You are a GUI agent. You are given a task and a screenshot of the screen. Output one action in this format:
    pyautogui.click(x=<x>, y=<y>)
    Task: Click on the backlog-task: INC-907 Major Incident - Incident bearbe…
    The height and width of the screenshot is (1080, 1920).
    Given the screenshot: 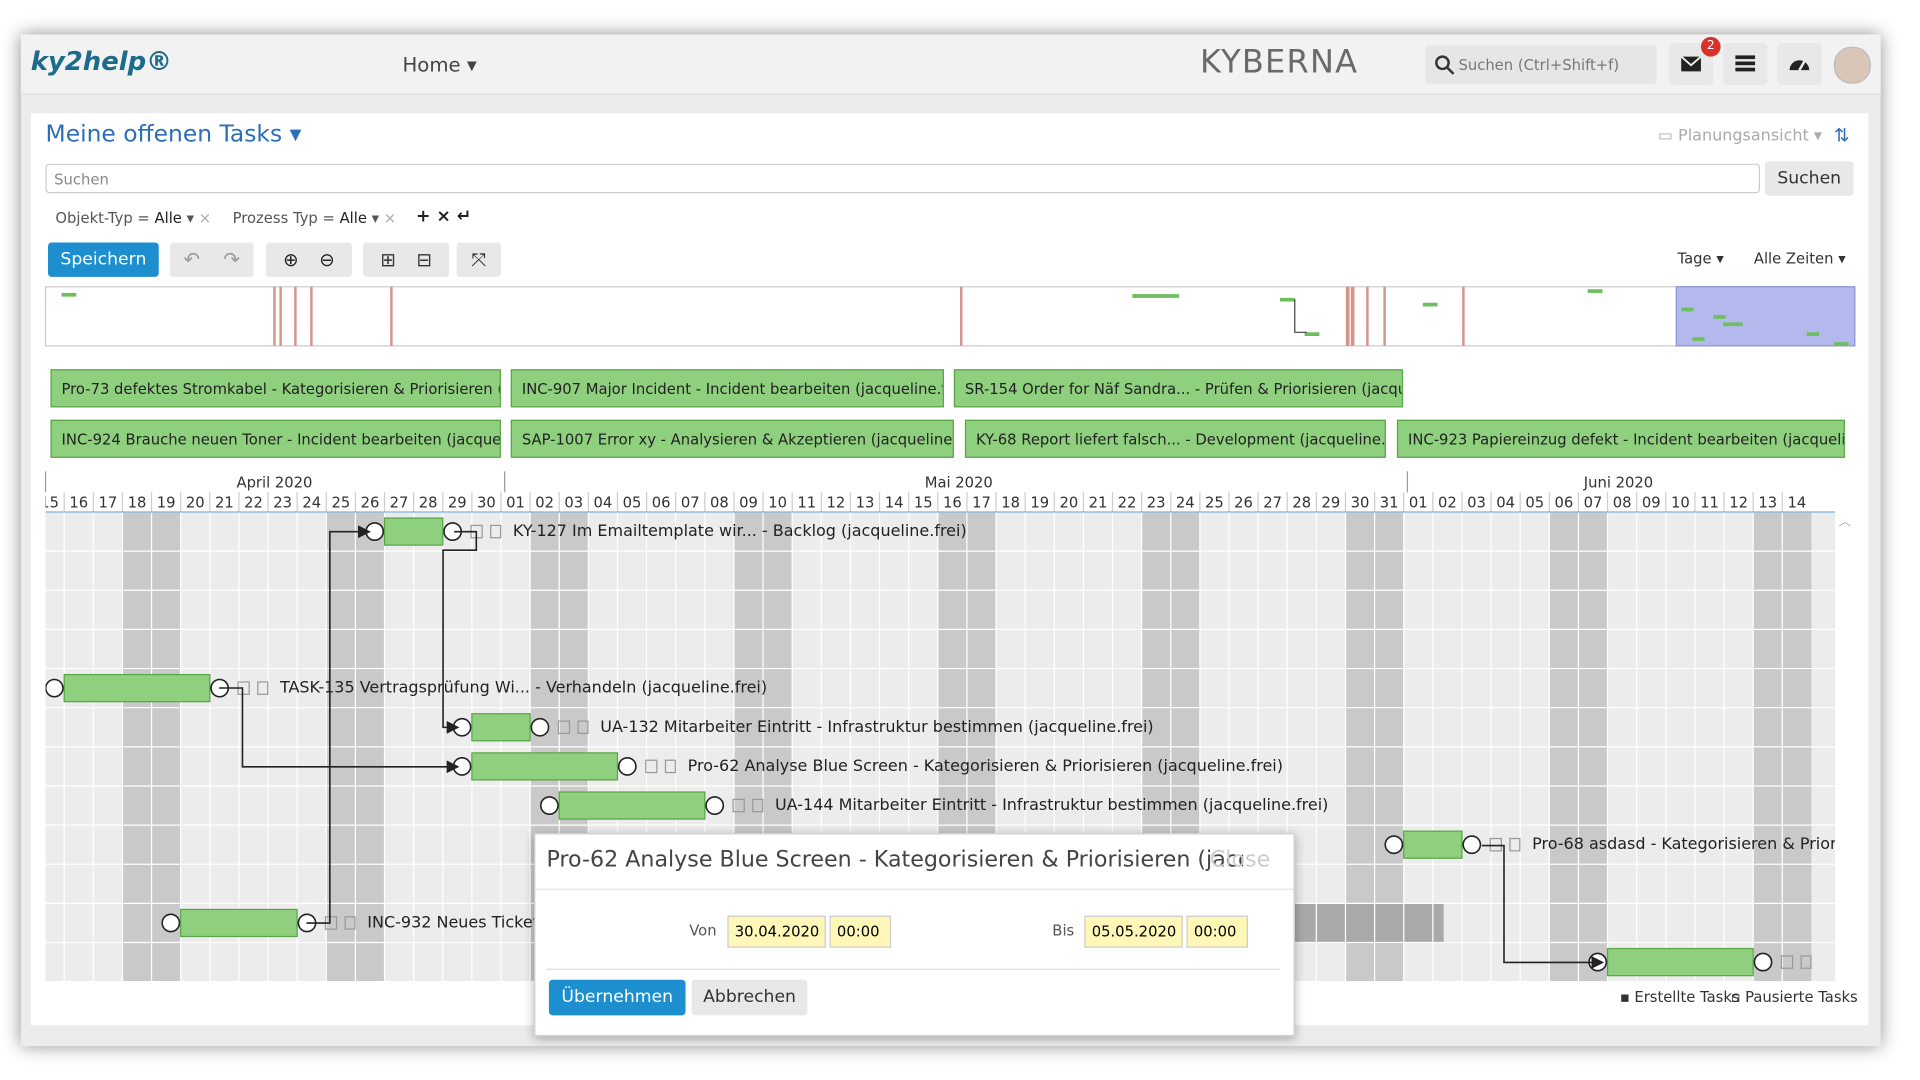 What is the action you would take?
    pyautogui.click(x=727, y=388)
    